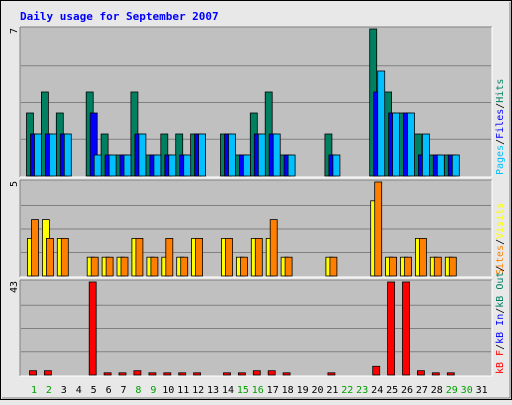  I want to click on side-legend-part-4: Hits, so click(500, 91).